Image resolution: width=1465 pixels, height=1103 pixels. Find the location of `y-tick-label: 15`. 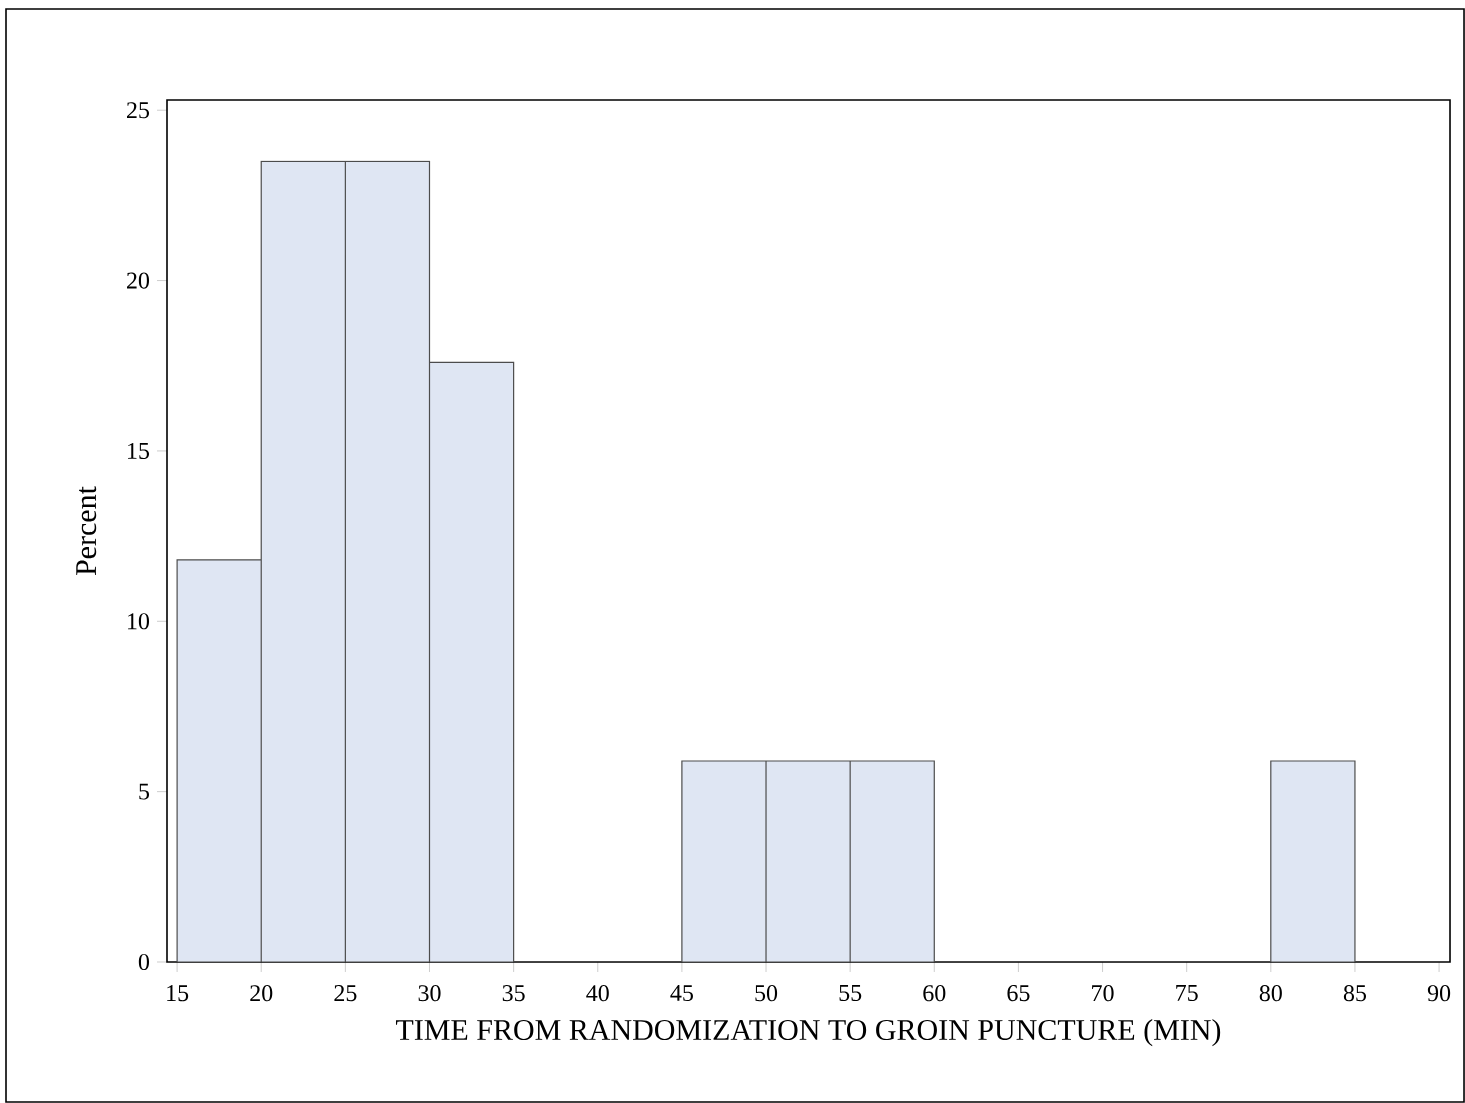

y-tick-label: 15 is located at coordinates (139, 450).